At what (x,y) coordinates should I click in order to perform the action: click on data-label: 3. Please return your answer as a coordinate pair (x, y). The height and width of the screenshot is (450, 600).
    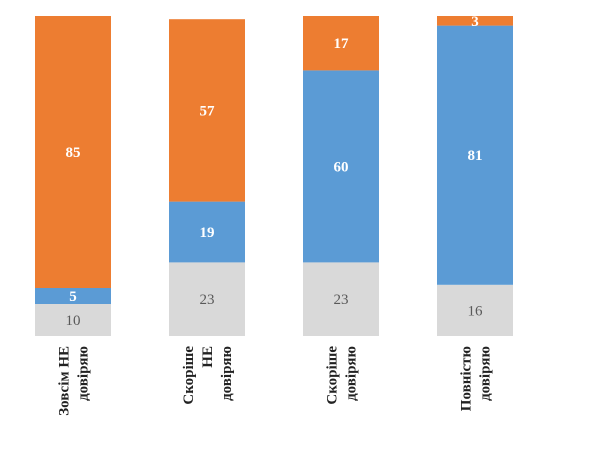
    Looking at the image, I should click on (475, 22).